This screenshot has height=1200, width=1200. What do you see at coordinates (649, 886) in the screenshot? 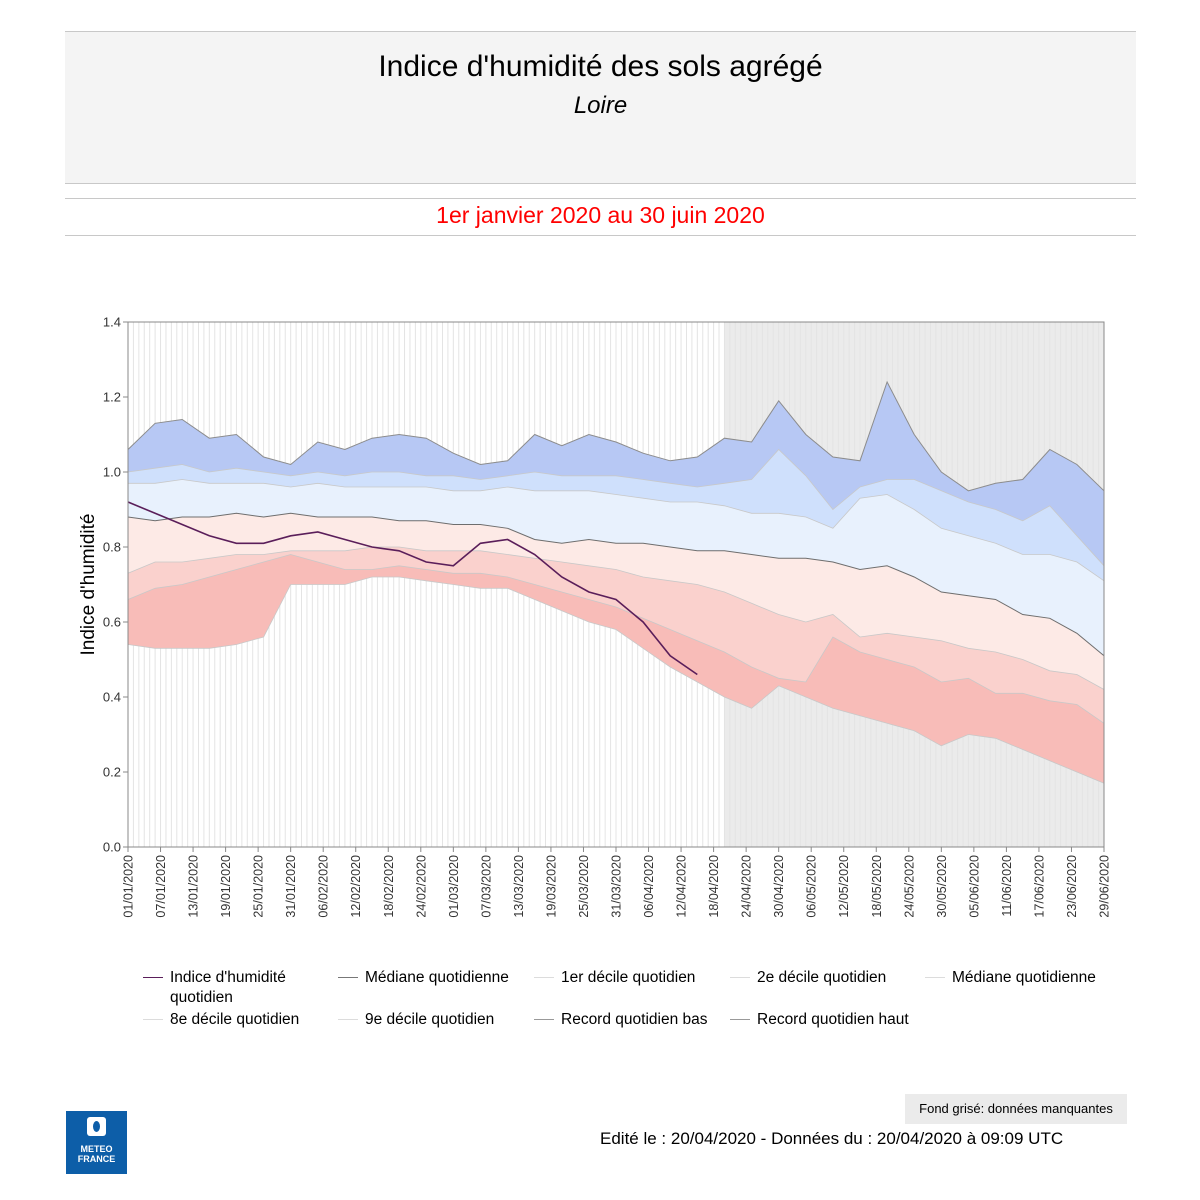
I see `x-tick-label: 06/04/2020` at bounding box center [649, 886].